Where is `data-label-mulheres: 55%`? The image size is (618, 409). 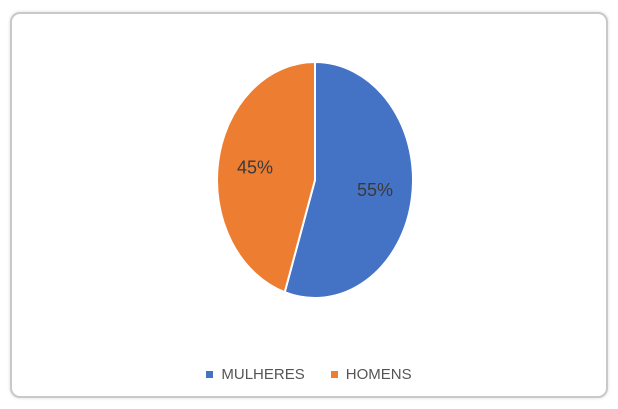 data-label-mulheres: 55% is located at coordinates (375, 190).